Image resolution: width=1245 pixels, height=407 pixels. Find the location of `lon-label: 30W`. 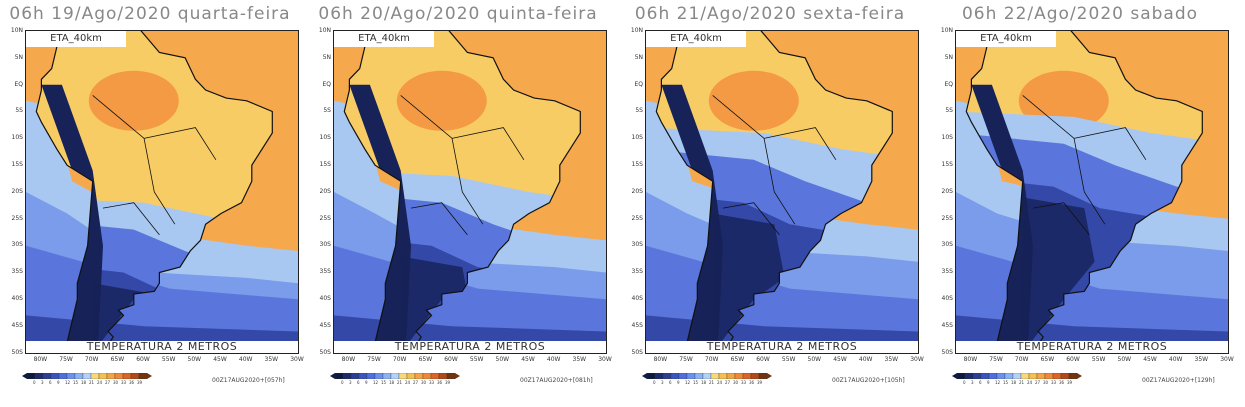

lon-label: 30W is located at coordinates (1227, 359).